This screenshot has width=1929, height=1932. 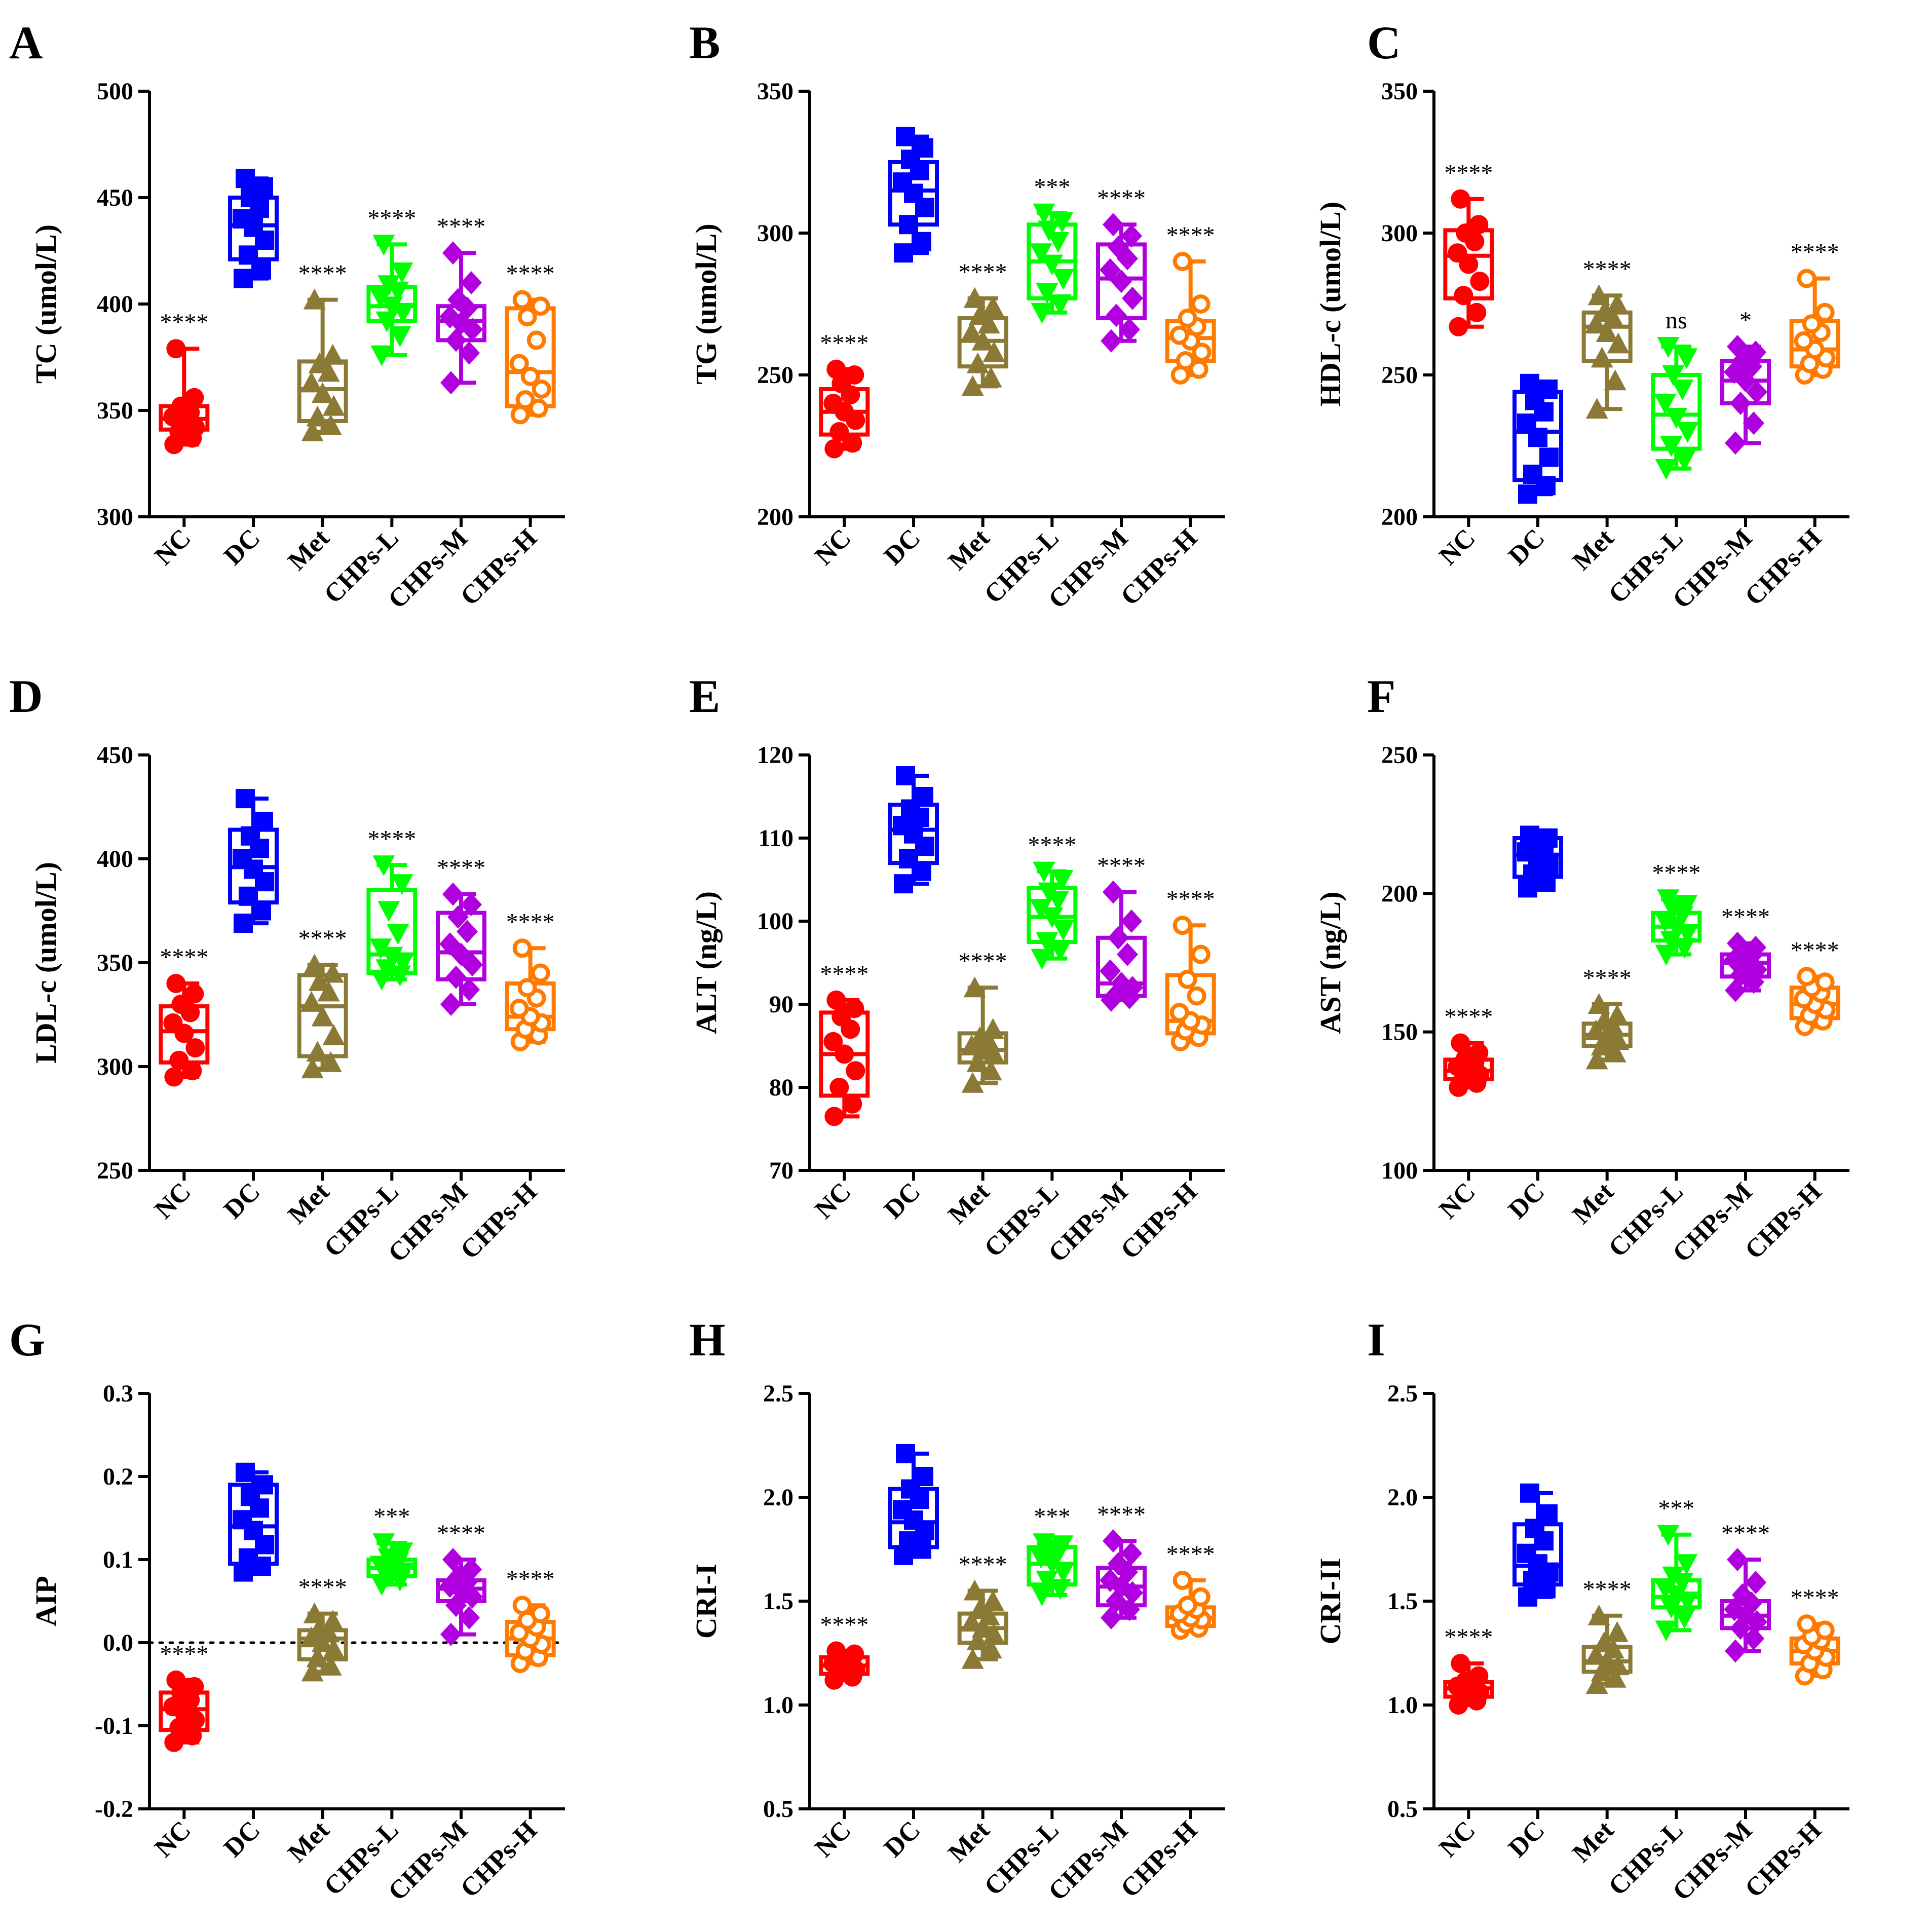 I want to click on y-axis-label: HDL-c (umol/L), so click(x=1330, y=304).